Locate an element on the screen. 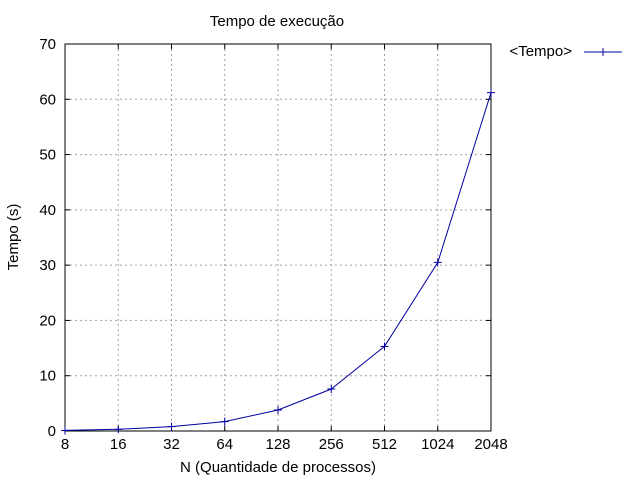 Image resolution: width=640 pixels, height=480 pixels. x-tick-label: 32 is located at coordinates (171, 444).